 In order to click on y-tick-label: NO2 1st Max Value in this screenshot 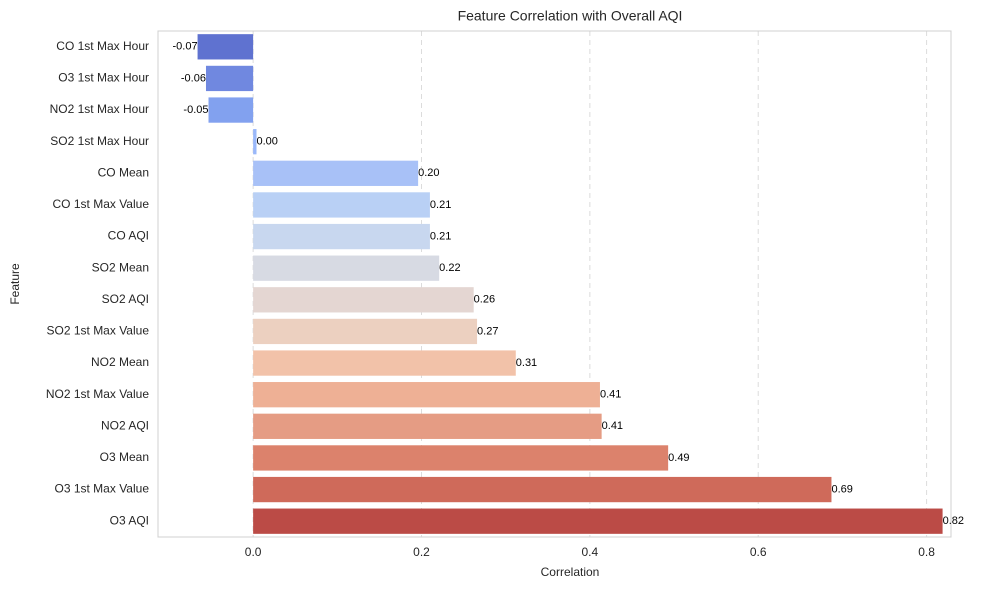, I will do `click(97, 394)`.